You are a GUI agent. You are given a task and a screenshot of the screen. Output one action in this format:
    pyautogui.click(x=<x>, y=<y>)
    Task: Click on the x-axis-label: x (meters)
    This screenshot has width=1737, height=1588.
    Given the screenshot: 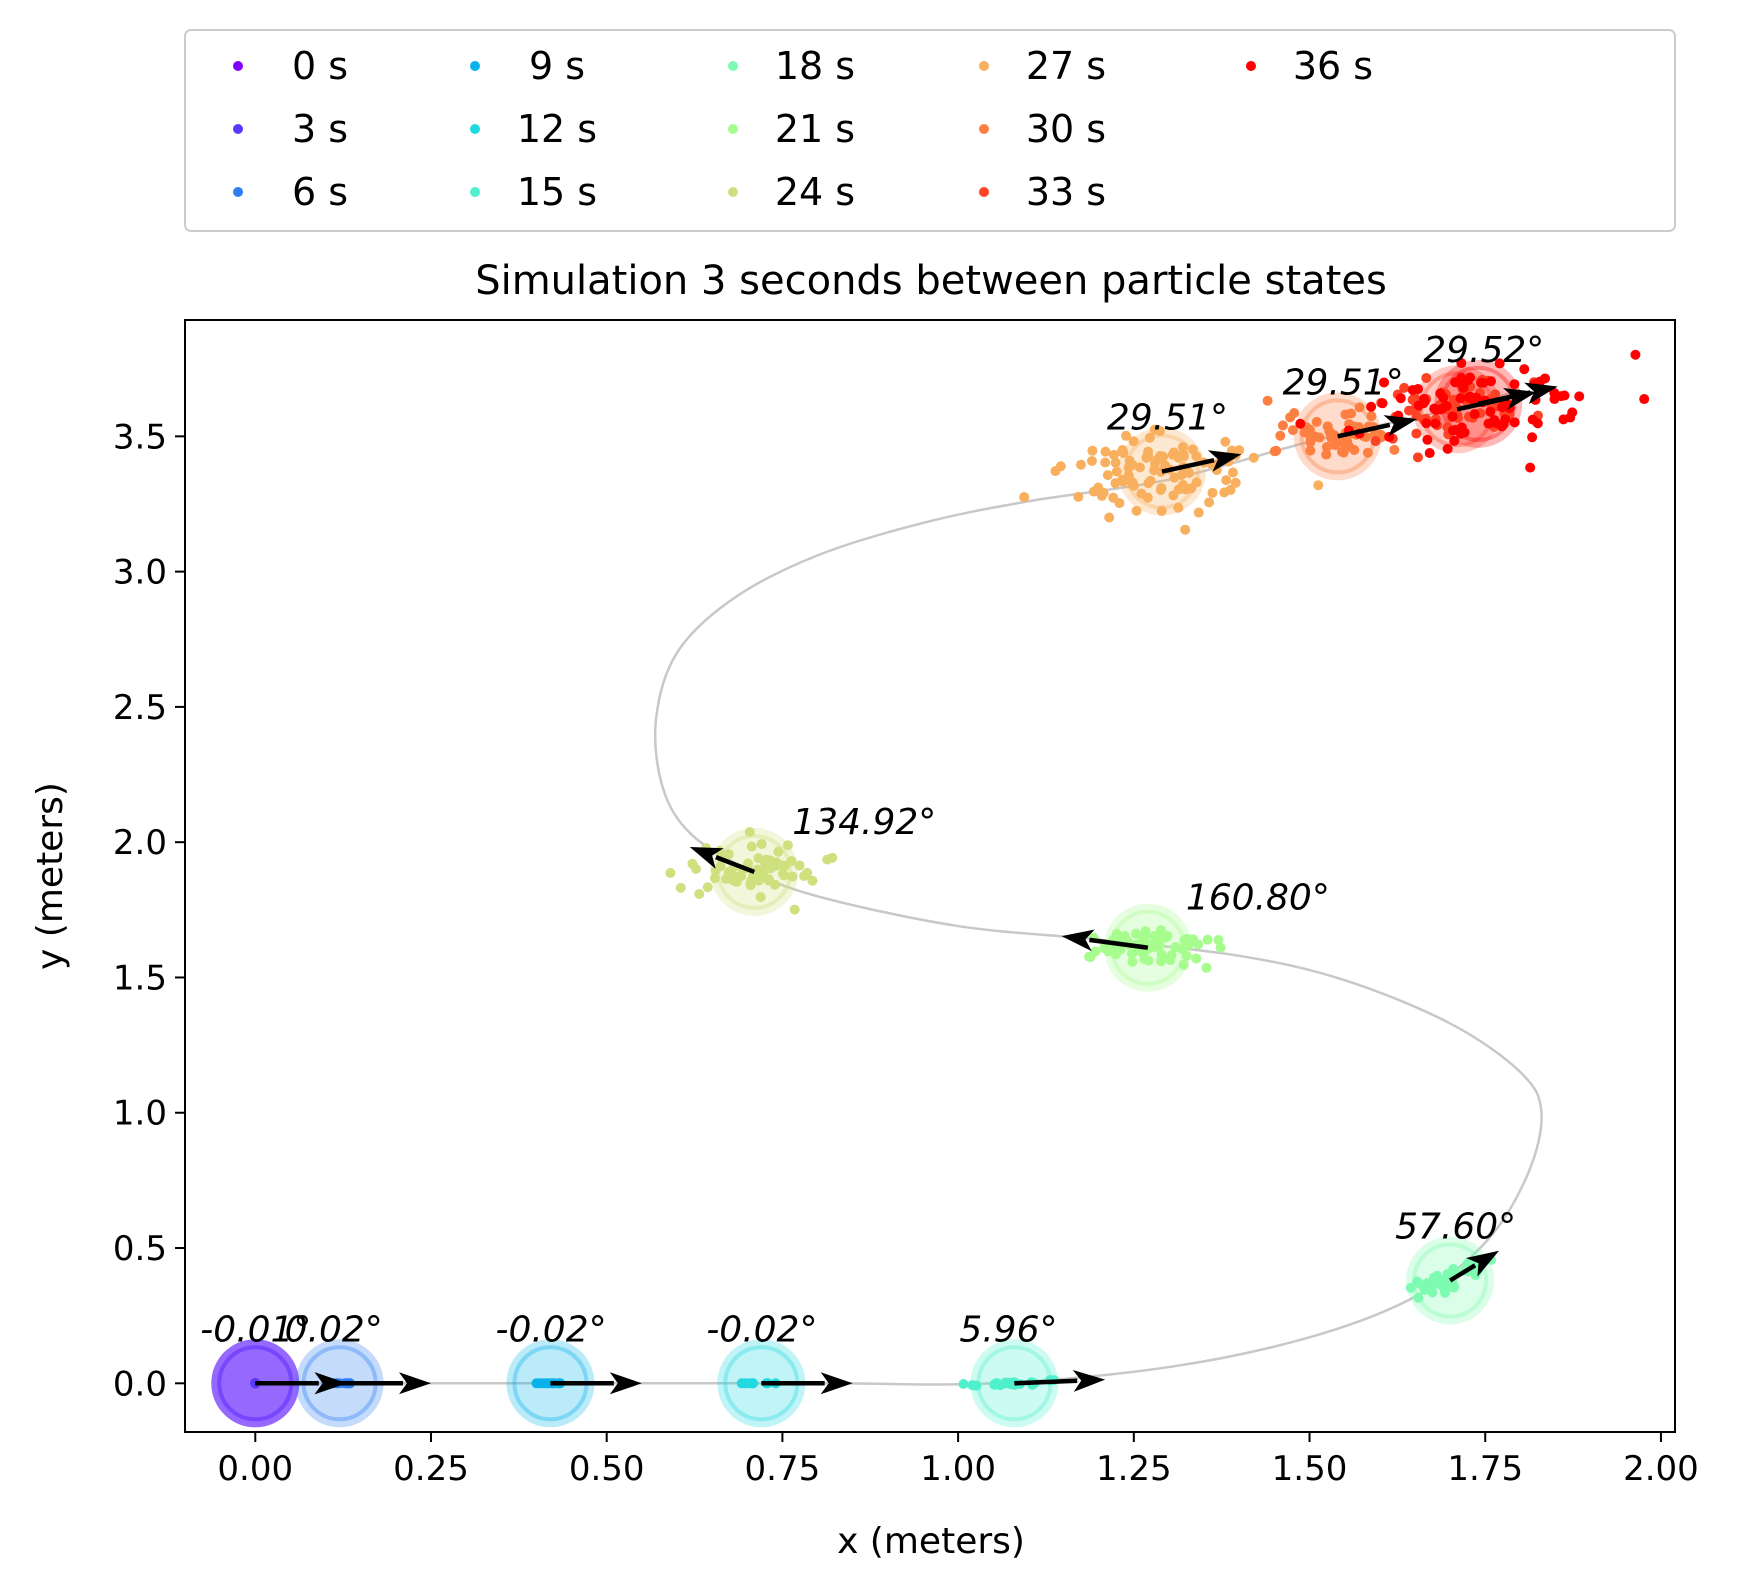 What is the action you would take?
    pyautogui.click(x=931, y=1541)
    